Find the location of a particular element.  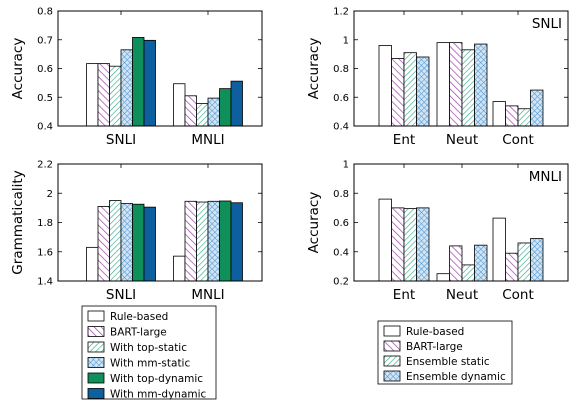

bar-bart-large-cont is located at coordinates (512, 116).